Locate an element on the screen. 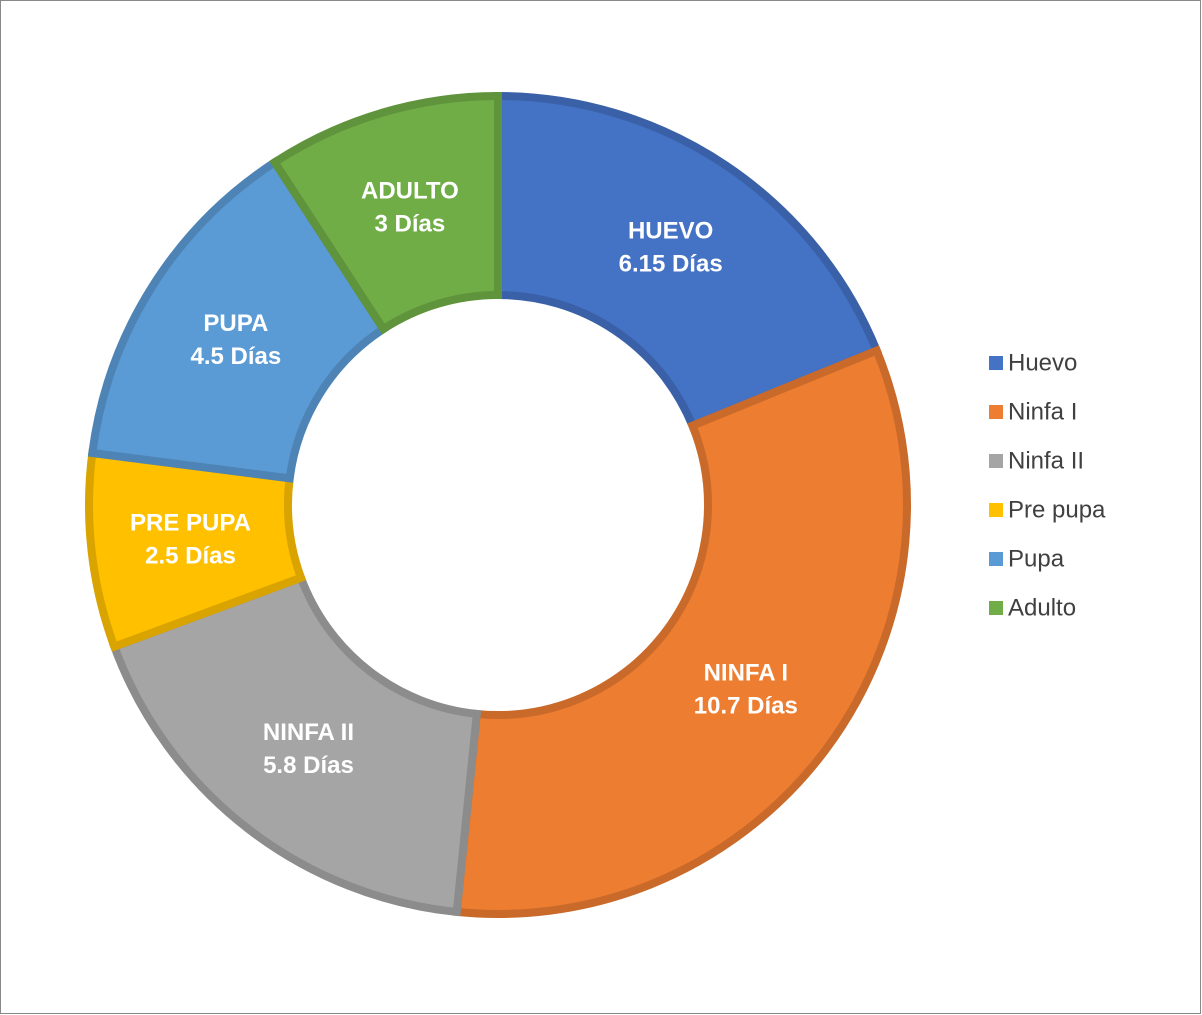 The height and width of the screenshot is (1015, 1202). legend-label: Ninfa II is located at coordinates (1046, 460).